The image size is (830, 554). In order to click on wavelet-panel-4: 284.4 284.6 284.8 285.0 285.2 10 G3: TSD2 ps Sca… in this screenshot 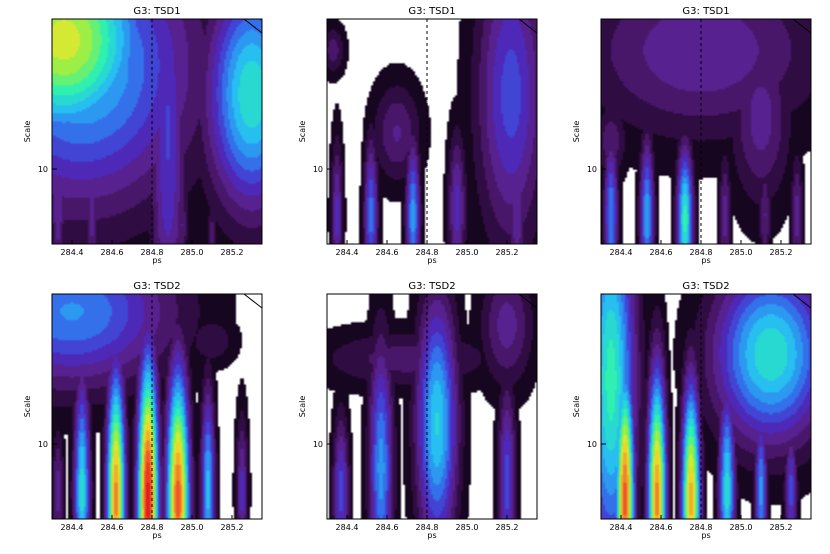, I will do `click(143, 410)`.